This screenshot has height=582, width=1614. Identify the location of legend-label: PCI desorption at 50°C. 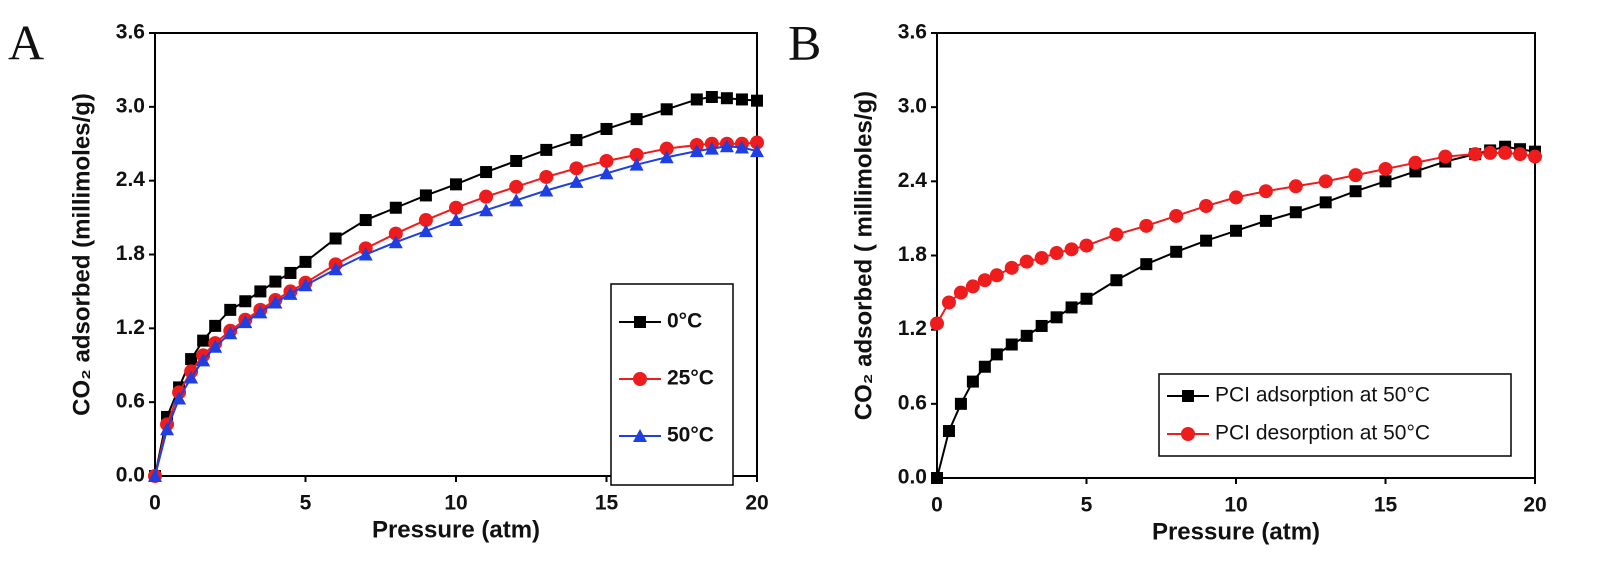
(1322, 433).